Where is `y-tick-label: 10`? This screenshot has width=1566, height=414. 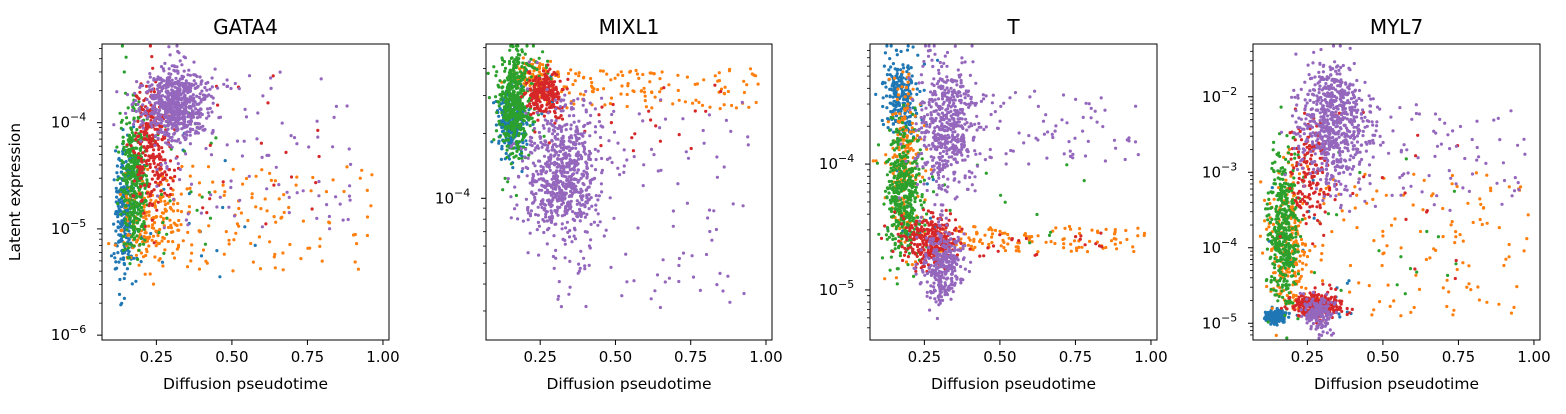 y-tick-label: 10 is located at coordinates (60, 229).